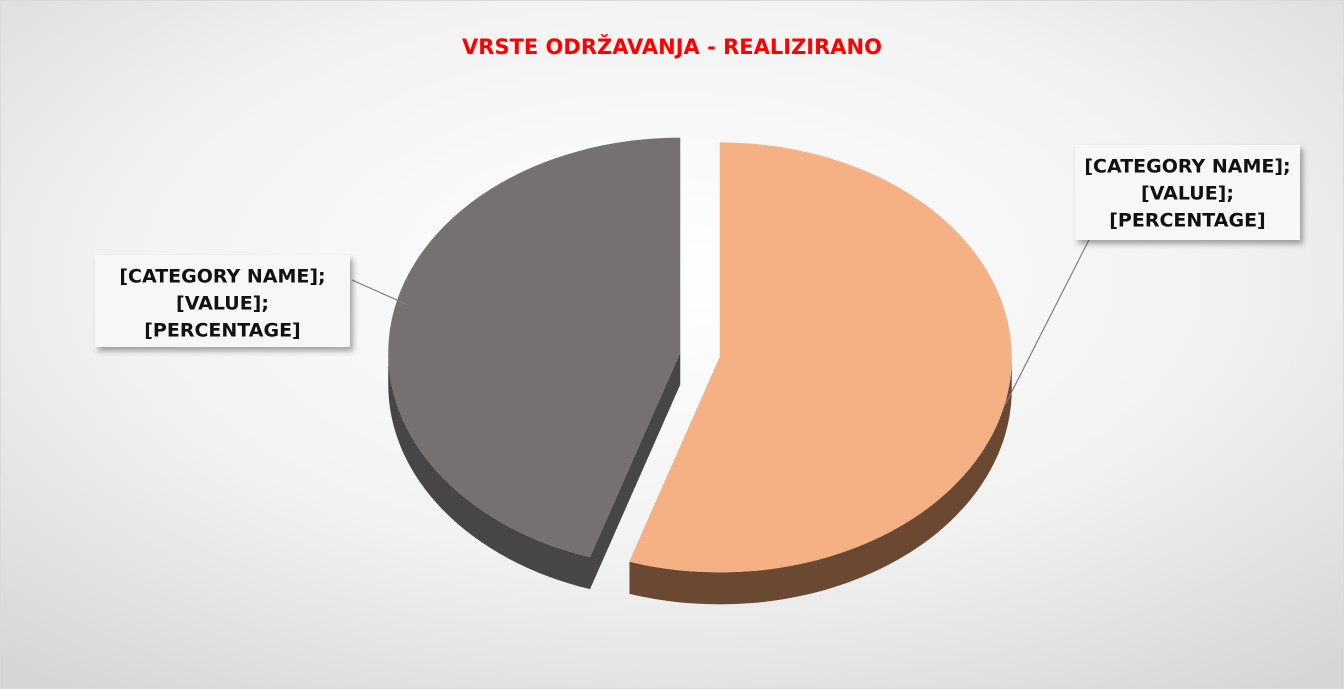 The height and width of the screenshot is (689, 1344). What do you see at coordinates (672, 46) in the screenshot?
I see `chart-title: VRSTE ODRŽAVANJA - REALIZIRANO` at bounding box center [672, 46].